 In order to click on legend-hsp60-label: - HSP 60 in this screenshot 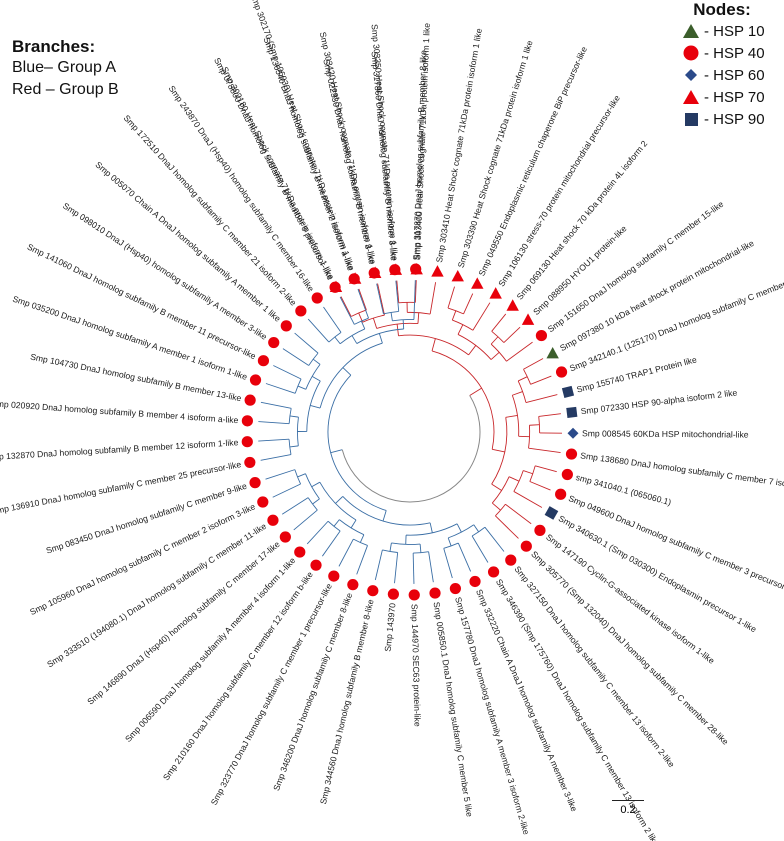, I will do `click(734, 75)`.